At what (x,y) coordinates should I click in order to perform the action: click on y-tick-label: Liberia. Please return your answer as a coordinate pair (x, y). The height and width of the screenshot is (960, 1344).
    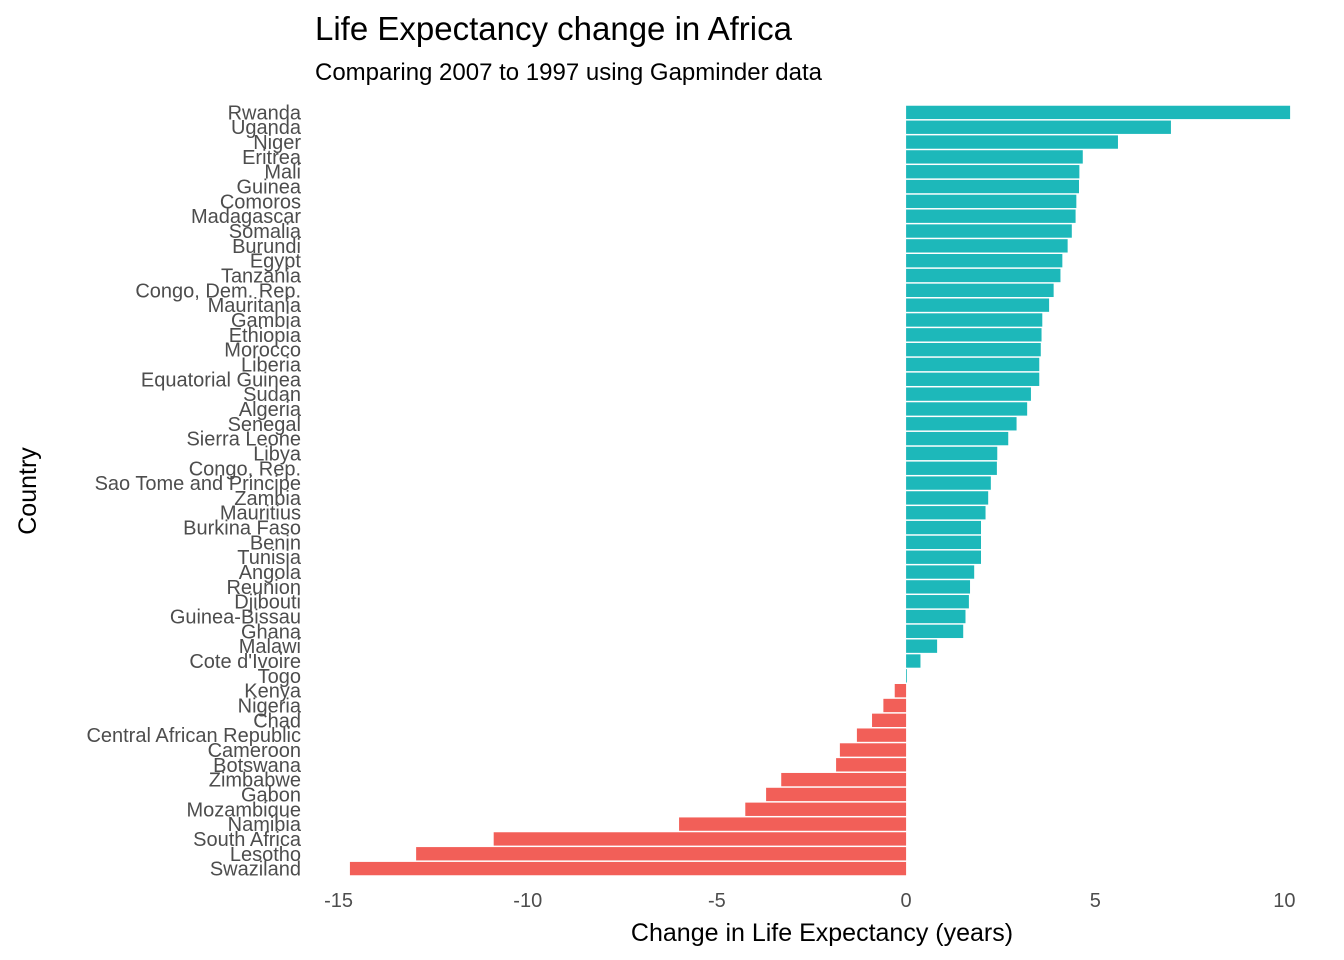
    Looking at the image, I should click on (271, 365).